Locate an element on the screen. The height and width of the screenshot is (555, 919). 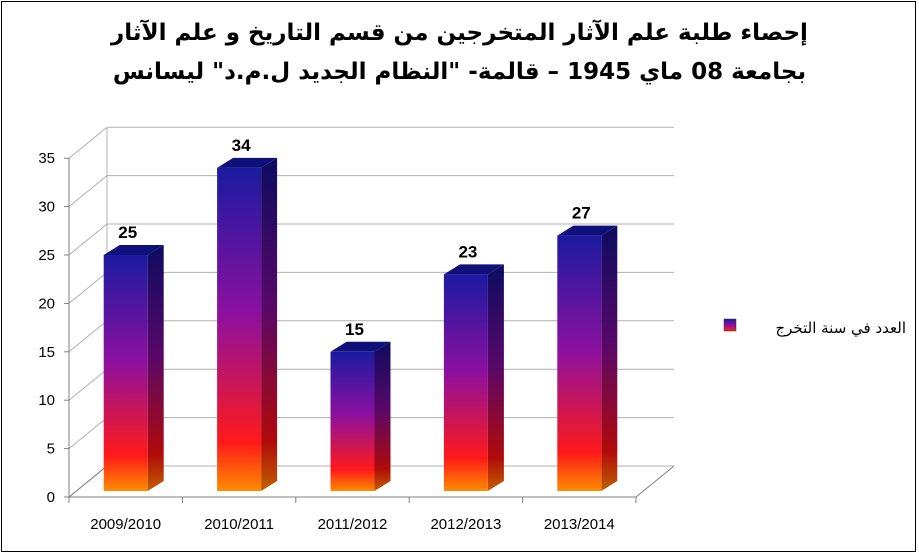
legend-swatch is located at coordinates (730, 325).